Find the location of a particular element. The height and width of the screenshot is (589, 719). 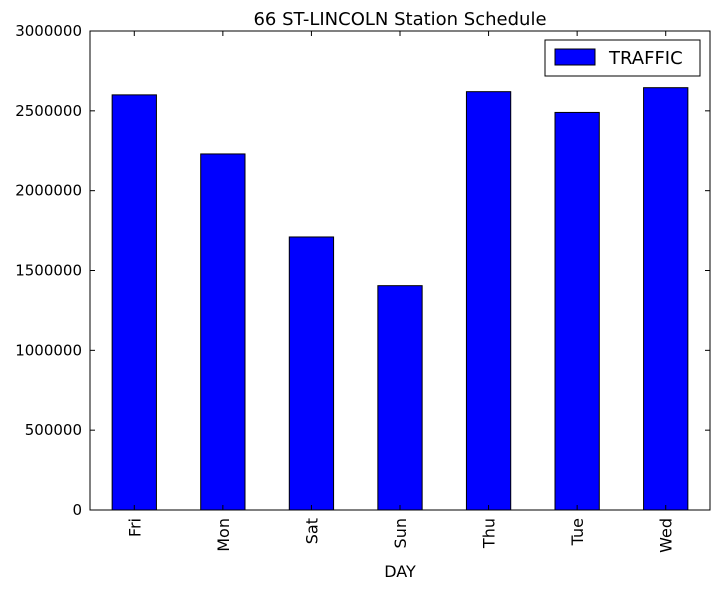

bar-sun is located at coordinates (400, 398).